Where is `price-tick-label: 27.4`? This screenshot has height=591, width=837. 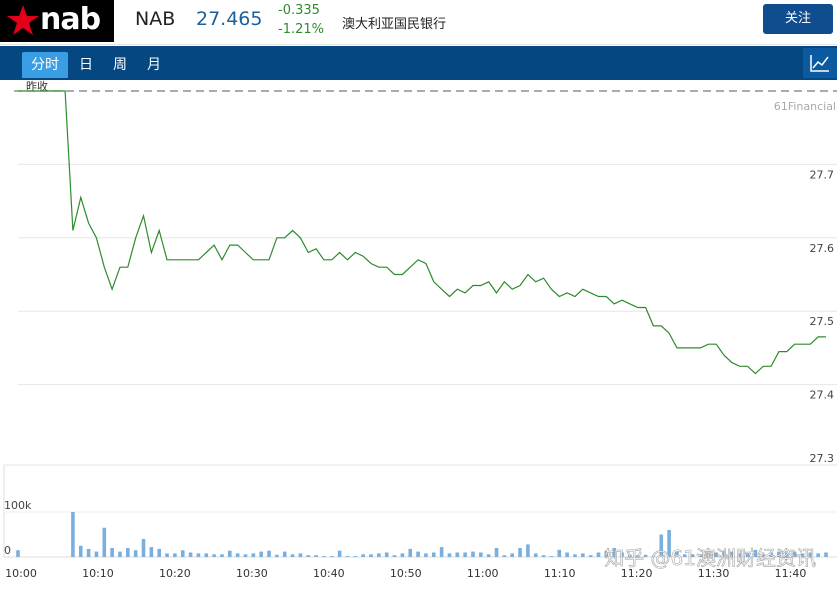 price-tick-label: 27.4 is located at coordinates (822, 395).